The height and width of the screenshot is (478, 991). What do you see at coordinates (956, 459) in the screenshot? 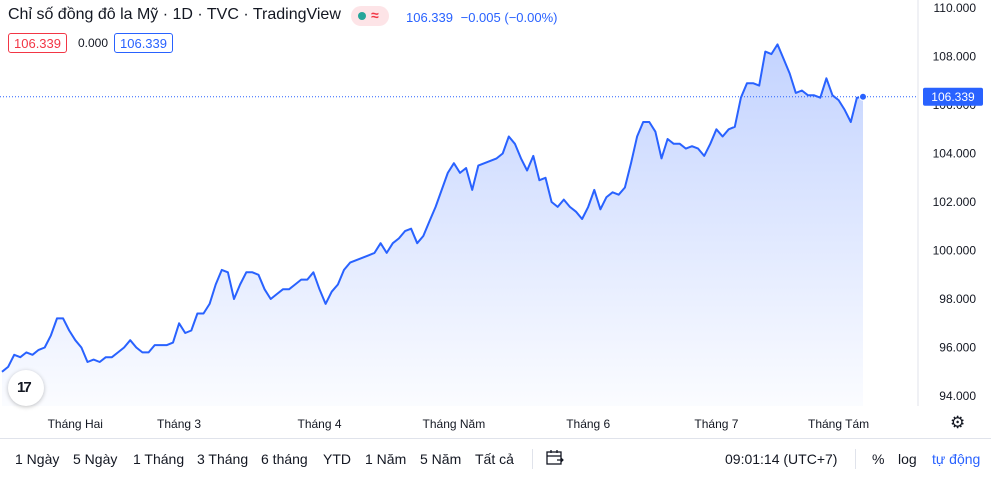
I see `auto-scale-toggle: tự động` at bounding box center [956, 459].